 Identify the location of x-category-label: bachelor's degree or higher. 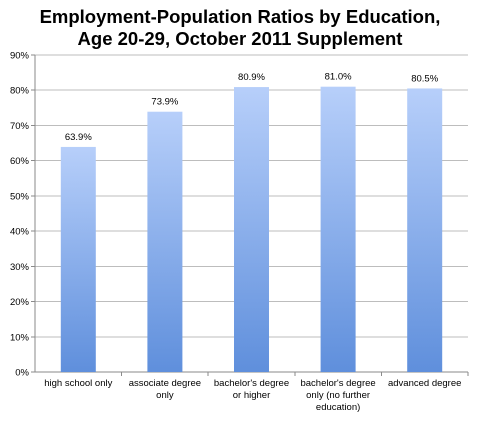
(251, 389).